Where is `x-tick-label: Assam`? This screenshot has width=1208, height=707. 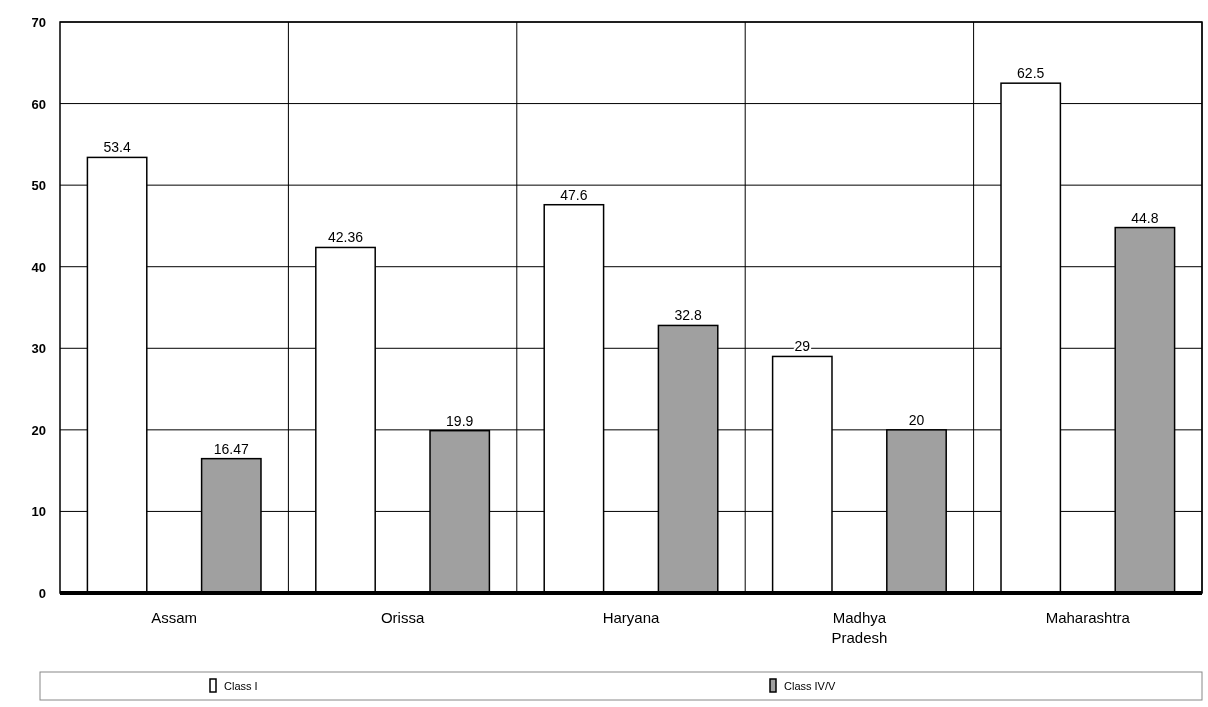 x-tick-label: Assam is located at coordinates (174, 617).